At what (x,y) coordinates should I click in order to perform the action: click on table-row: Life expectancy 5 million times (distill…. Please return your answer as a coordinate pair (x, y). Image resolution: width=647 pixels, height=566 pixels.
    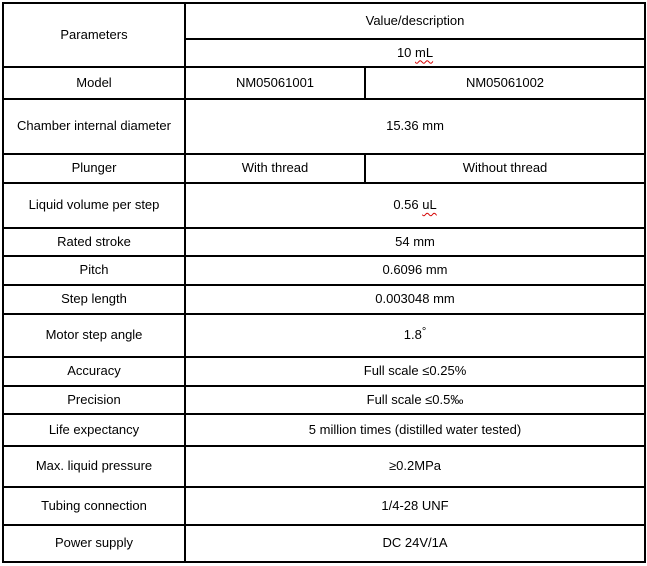
    Looking at the image, I should click on (324, 430).